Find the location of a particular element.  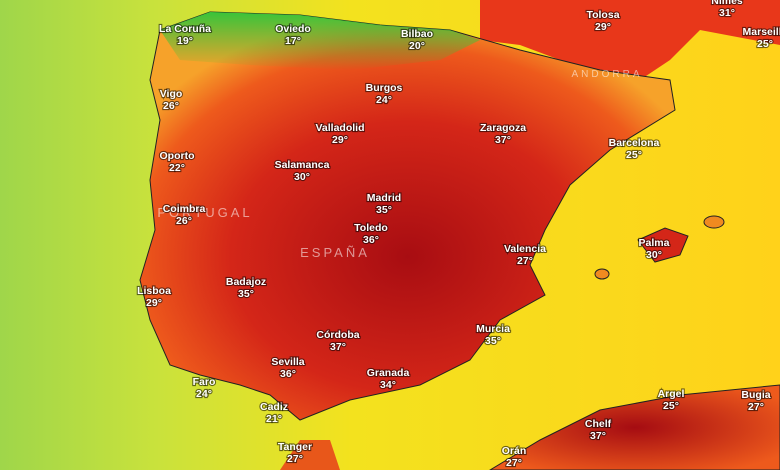

city-name: Oporto is located at coordinates (177, 156).